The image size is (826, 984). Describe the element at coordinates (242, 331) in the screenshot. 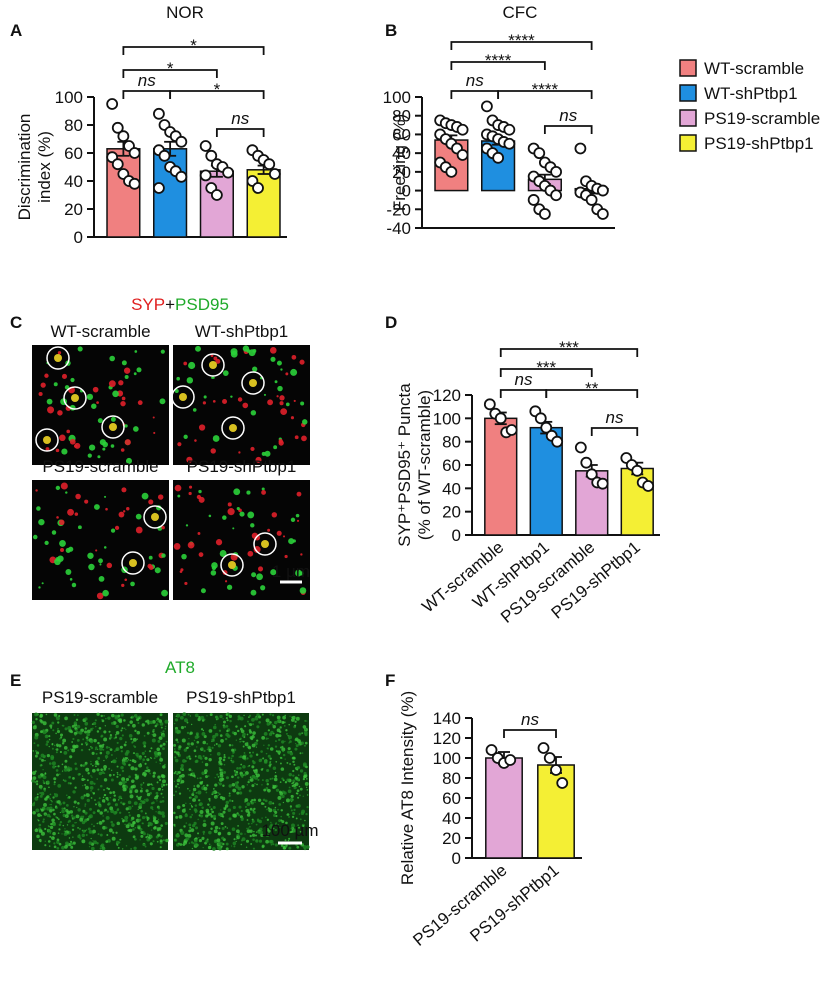

I see `image-label: WT-shPtbp1` at that location.